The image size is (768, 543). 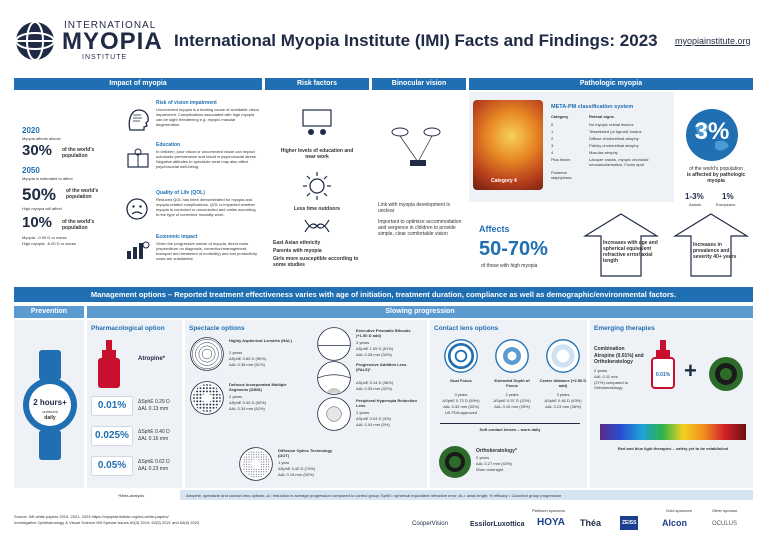 I want to click on contact-sphe: ΔSphE 0.37 D (32%), so click(x=512, y=400).